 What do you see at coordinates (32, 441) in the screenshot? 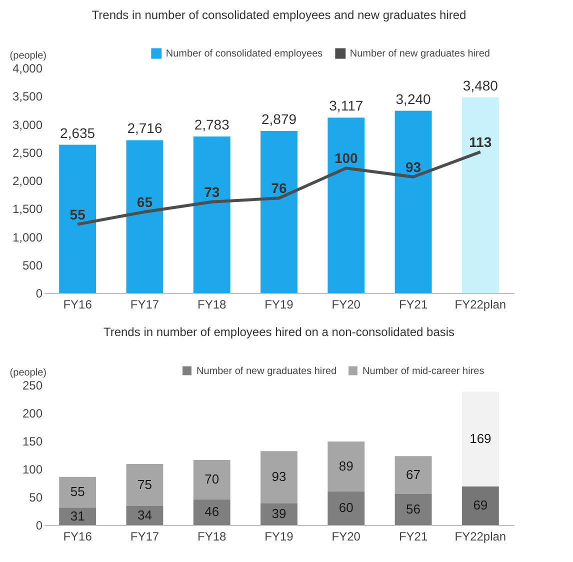
I see `y-tick-label: 150` at bounding box center [32, 441].